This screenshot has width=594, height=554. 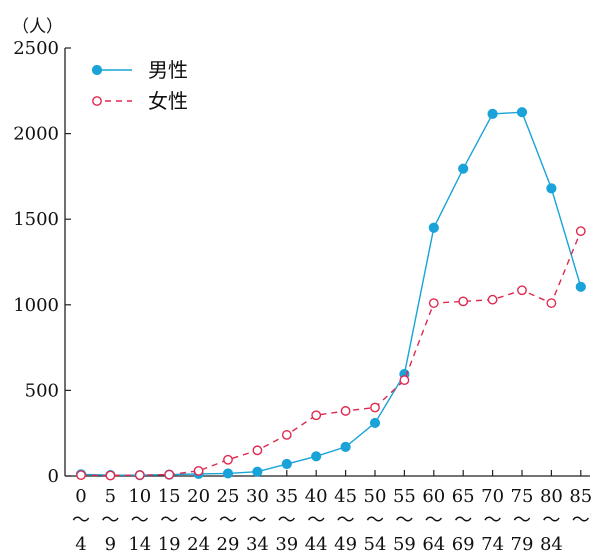 What do you see at coordinates (37, 27) in the screenshot?
I see `y-axis-unit-label: （人）` at bounding box center [37, 27].